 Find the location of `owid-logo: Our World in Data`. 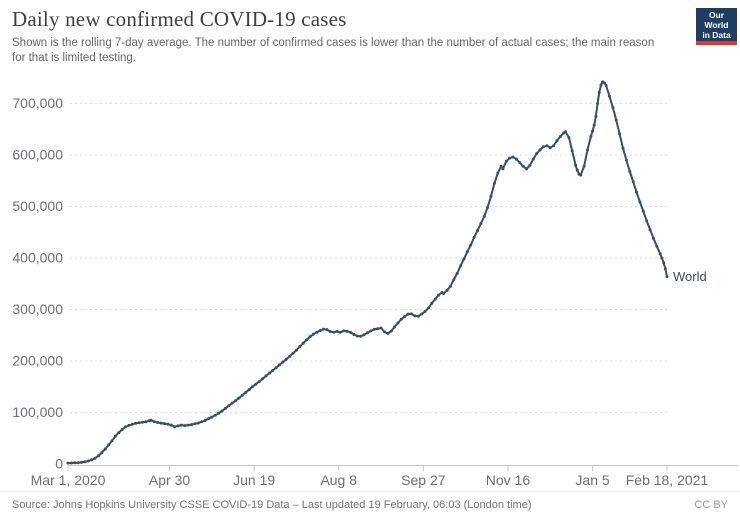

owid-logo: Our World in Data is located at coordinates (716, 26).